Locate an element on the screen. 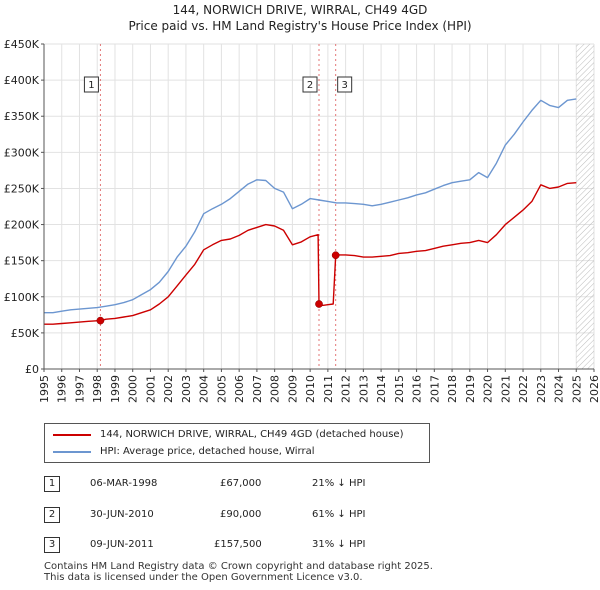 The height and width of the screenshot is (590, 600). x-tick-label: 2021 is located at coordinates (505, 389).